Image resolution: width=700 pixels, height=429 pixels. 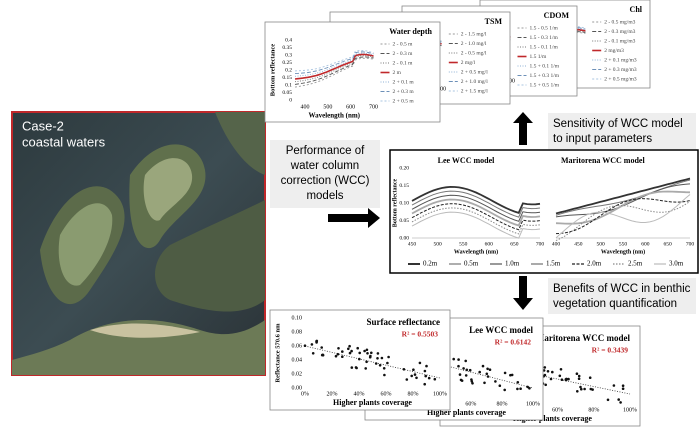 I want to click on legend-label: 2 + 1.5 mg/l, so click(x=474, y=91).